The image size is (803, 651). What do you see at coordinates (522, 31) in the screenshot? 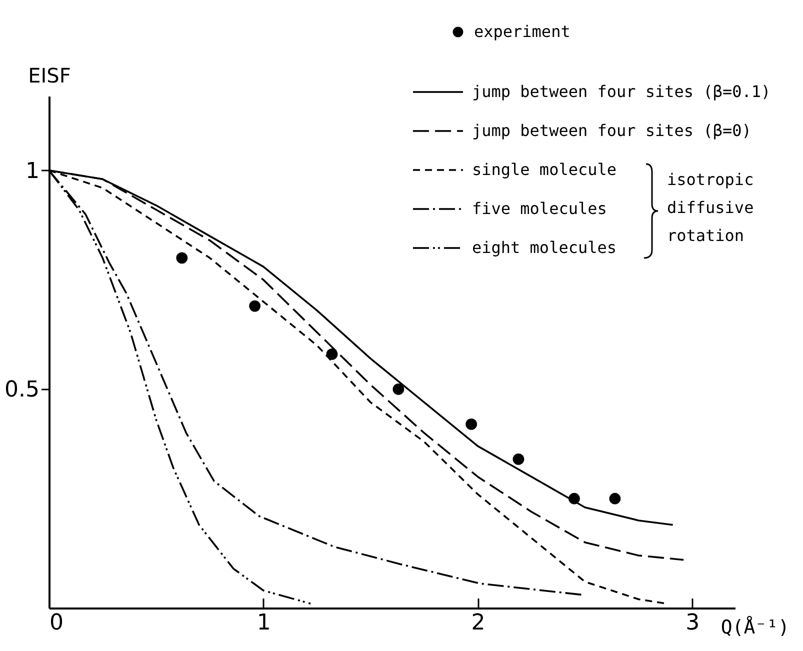
I see `legend-label: experiment` at bounding box center [522, 31].